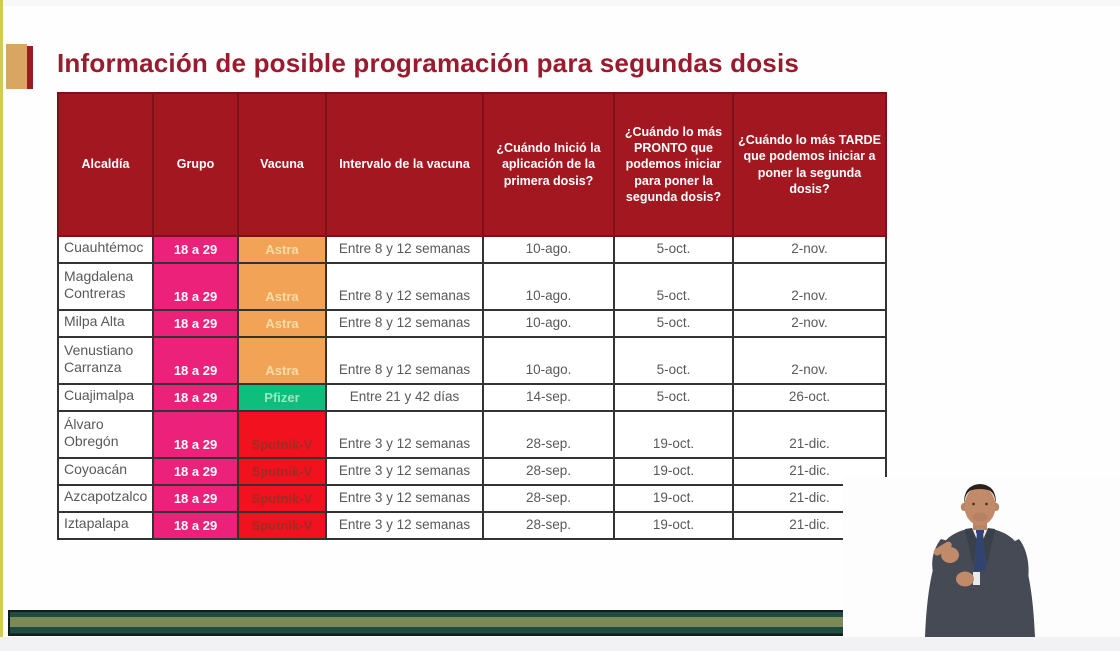 The height and width of the screenshot is (651, 1120). Describe the element at coordinates (105, 249) in the screenshot. I see `cell-alcaldia: Cuauhtémoc` at that location.